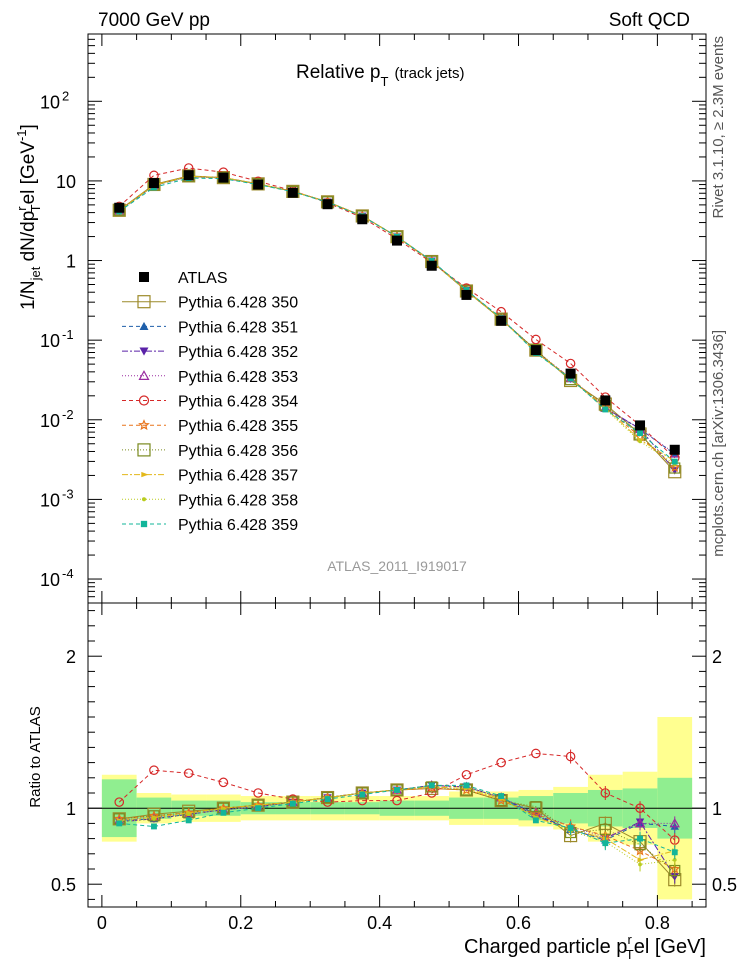 The image size is (746, 977). What do you see at coordinates (429, 73) in the screenshot?
I see `chart-title-suffix: (track jets)` at bounding box center [429, 73].